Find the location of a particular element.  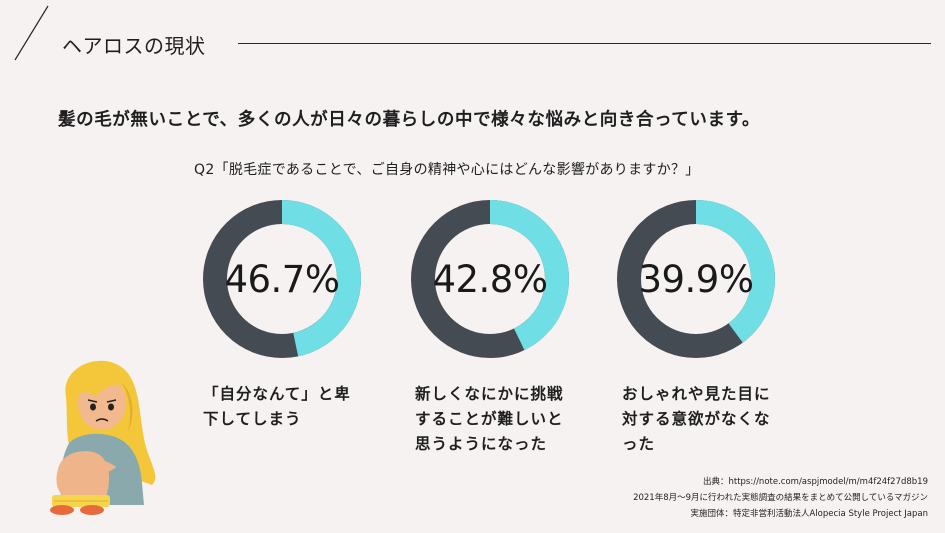

stat-label-line: 思うようになった is located at coordinates (481, 444).